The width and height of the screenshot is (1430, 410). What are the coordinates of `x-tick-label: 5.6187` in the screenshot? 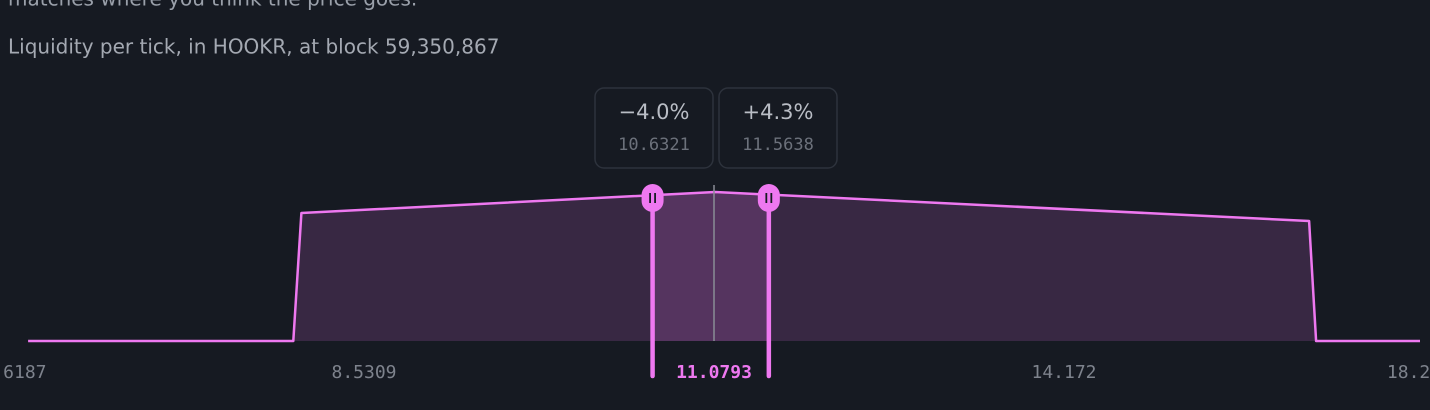 It's located at (23, 372).